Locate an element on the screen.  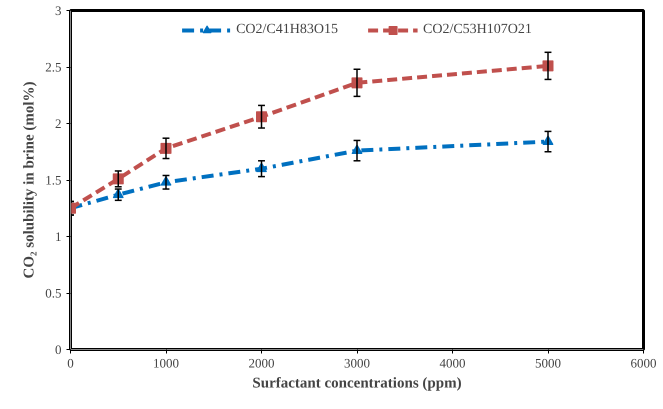
x-tick-label: 3000 is located at coordinates (357, 363).